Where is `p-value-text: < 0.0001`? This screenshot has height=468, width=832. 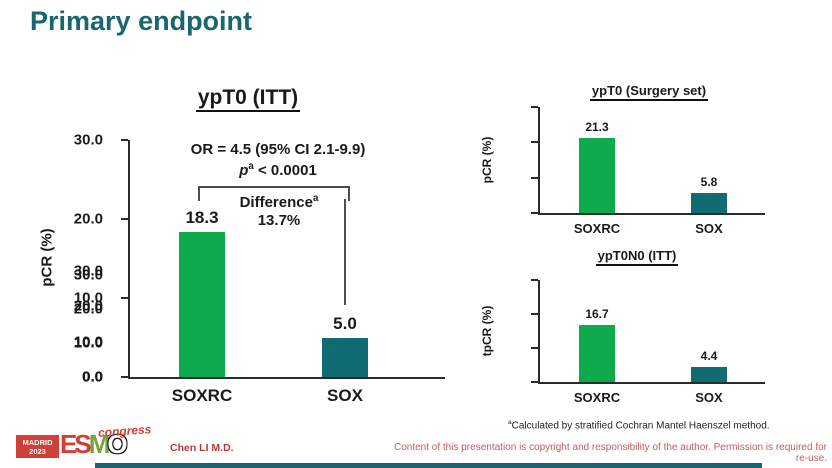
p-value-text: < 0.0001 is located at coordinates (285, 170).